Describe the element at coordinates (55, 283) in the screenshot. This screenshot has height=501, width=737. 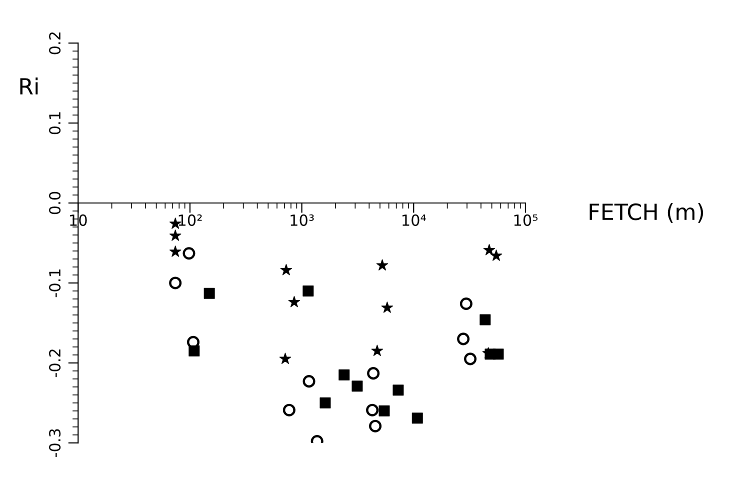
I see `y-tick-label: -0.1` at that location.